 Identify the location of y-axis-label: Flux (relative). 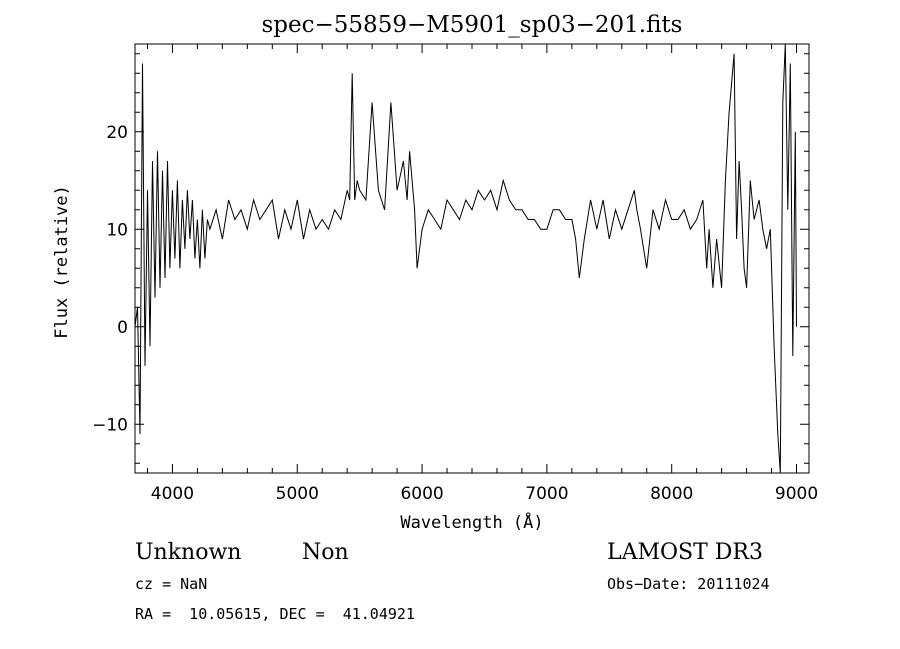
(62, 262).